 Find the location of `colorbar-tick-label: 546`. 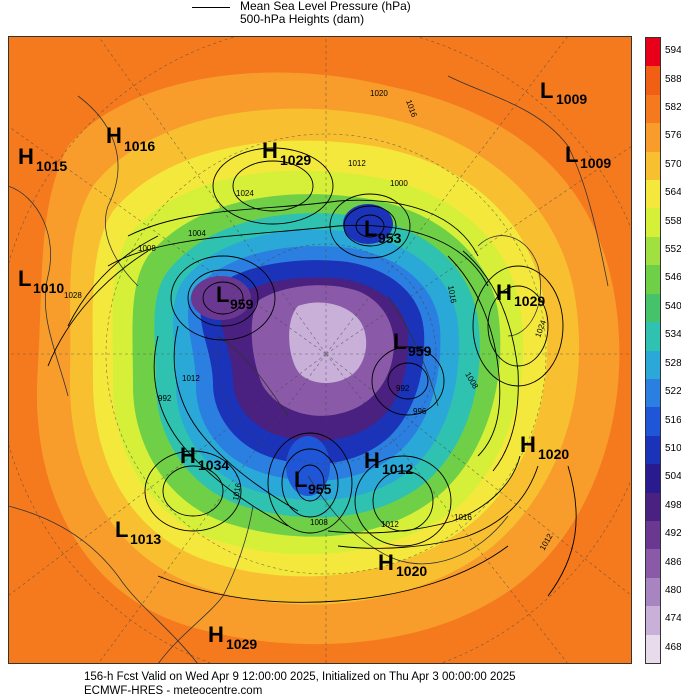

colorbar-tick-label: 546 is located at coordinates (673, 278).